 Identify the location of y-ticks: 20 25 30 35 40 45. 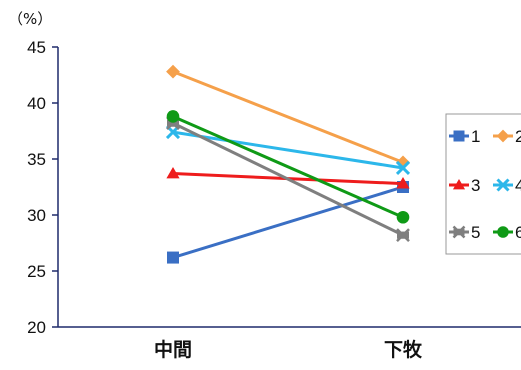
(42, 187).